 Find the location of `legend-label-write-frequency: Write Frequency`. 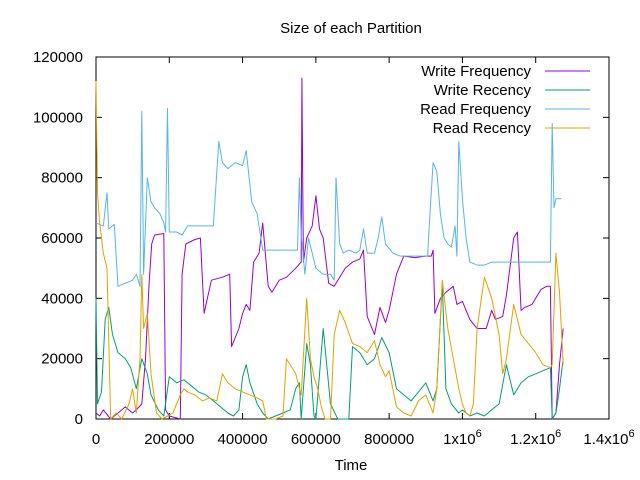

legend-label-write-frequency: Write Frequency is located at coordinates (476, 71).